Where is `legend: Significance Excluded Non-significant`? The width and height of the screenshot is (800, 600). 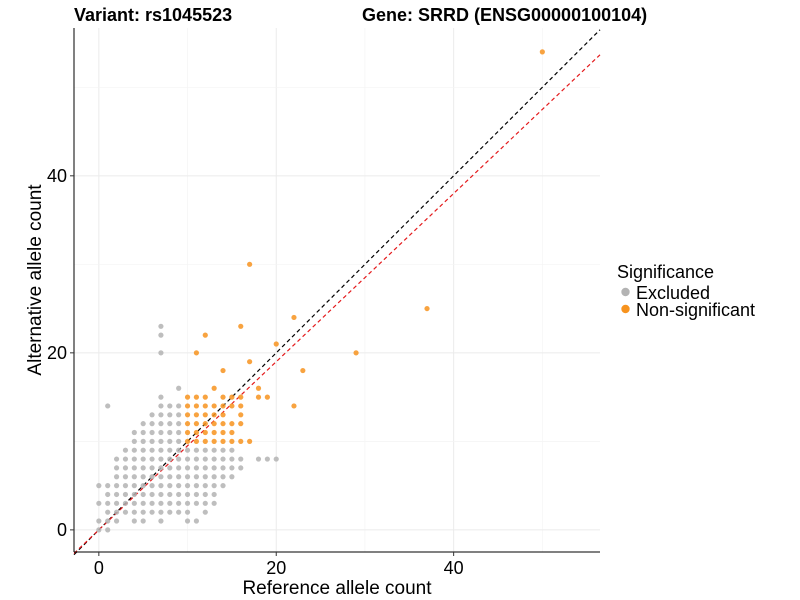 legend: Significance Excluded Non-significant is located at coordinates (686, 291).